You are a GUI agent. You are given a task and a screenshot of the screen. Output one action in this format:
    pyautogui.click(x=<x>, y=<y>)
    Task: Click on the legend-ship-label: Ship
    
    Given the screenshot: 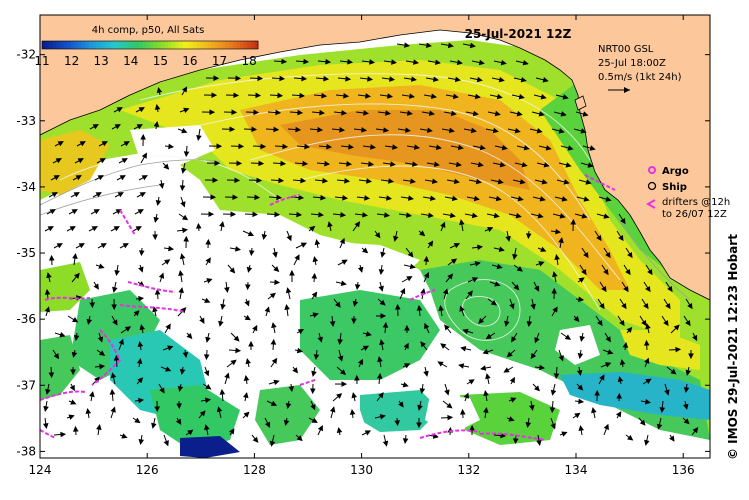 What is the action you would take?
    pyautogui.click(x=674, y=187)
    